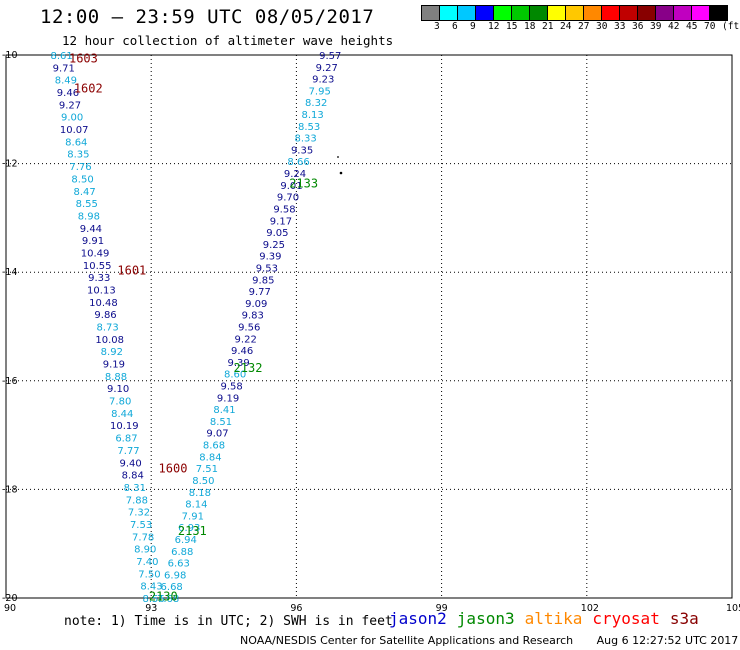  Describe the element at coordinates (101, 290) in the screenshot. I see `swh-value: 10.13` at that location.